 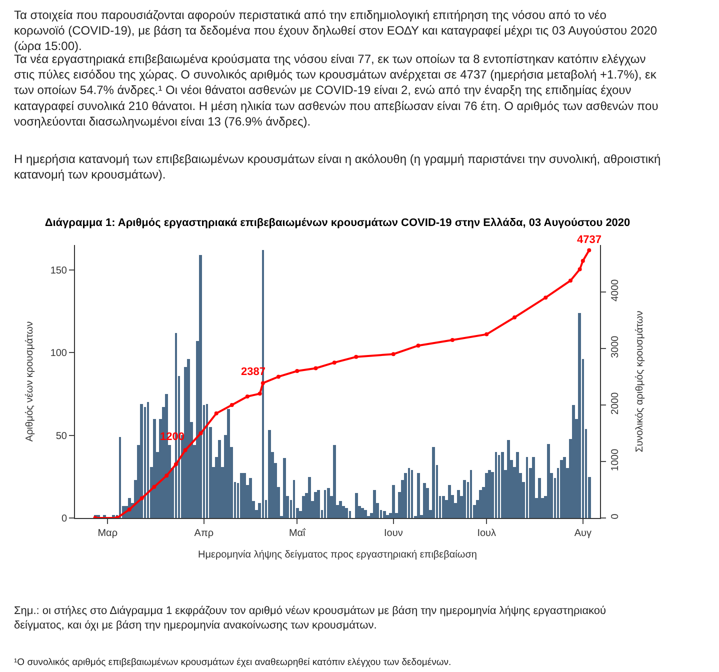 What do you see at coordinates (297, 533) in the screenshot?
I see `x-tick-label: Μαΐ` at bounding box center [297, 533].